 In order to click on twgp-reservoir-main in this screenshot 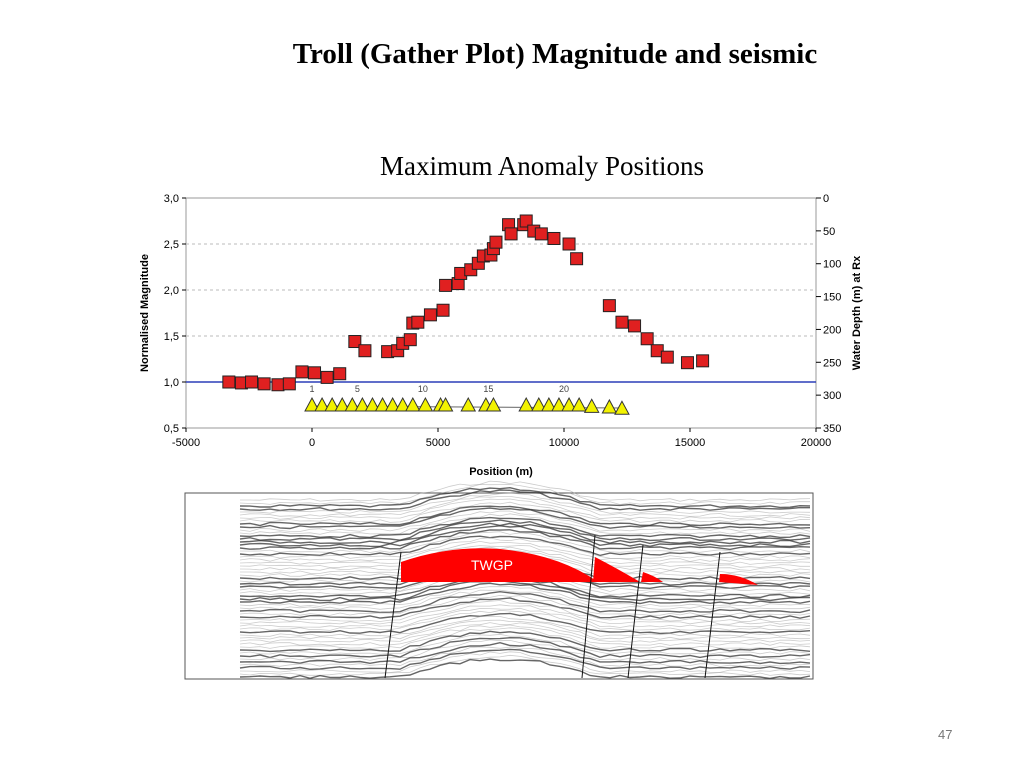, I will do `click(499, 565)`.